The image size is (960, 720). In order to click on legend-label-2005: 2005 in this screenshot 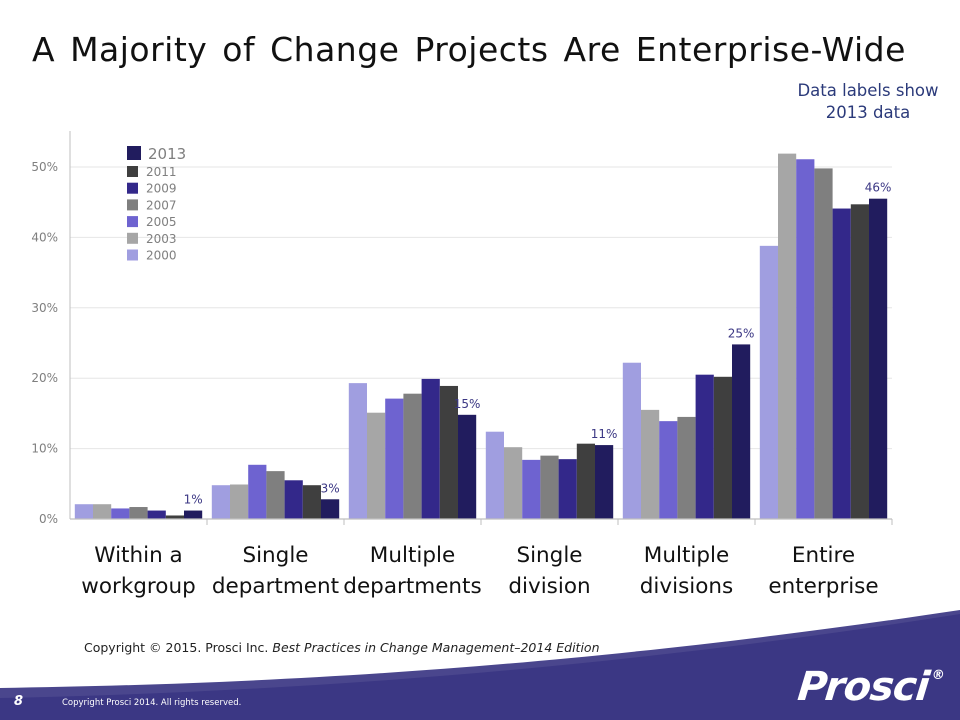, I will do `click(161, 222)`.